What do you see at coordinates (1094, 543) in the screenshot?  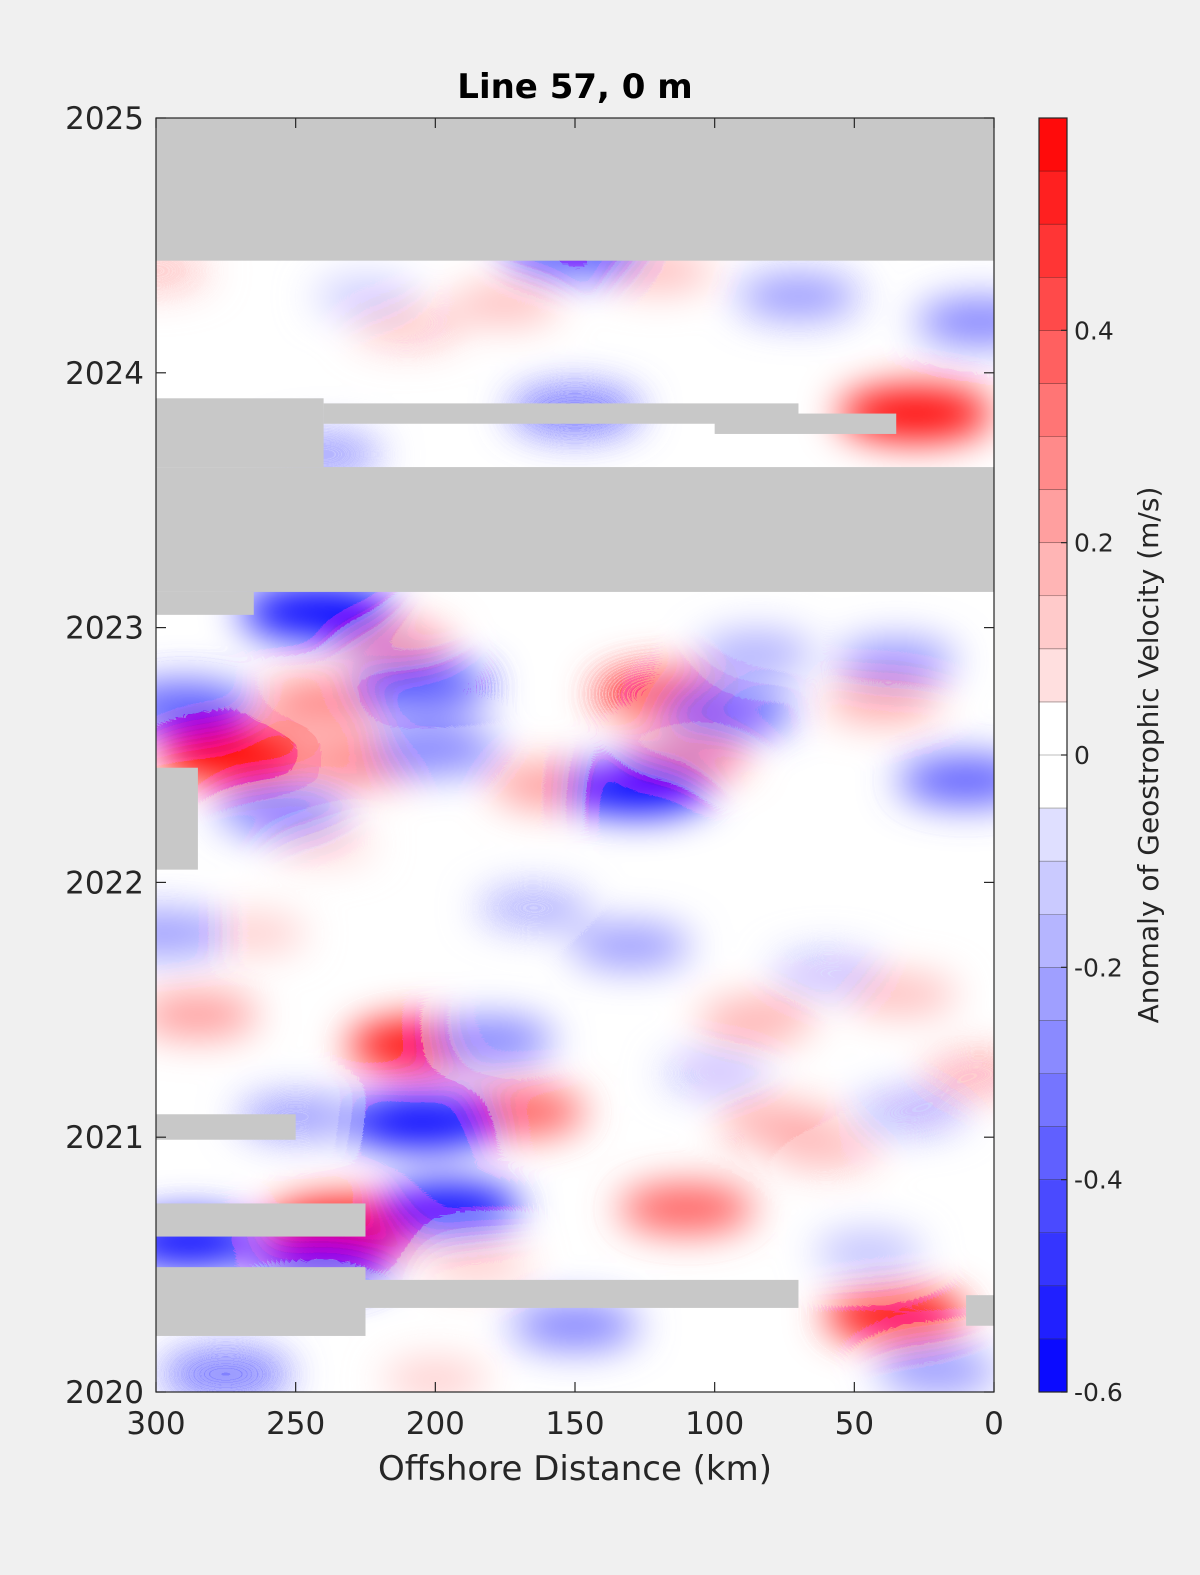 I see `colorbar-tick-label-1: 0.2` at bounding box center [1094, 543].